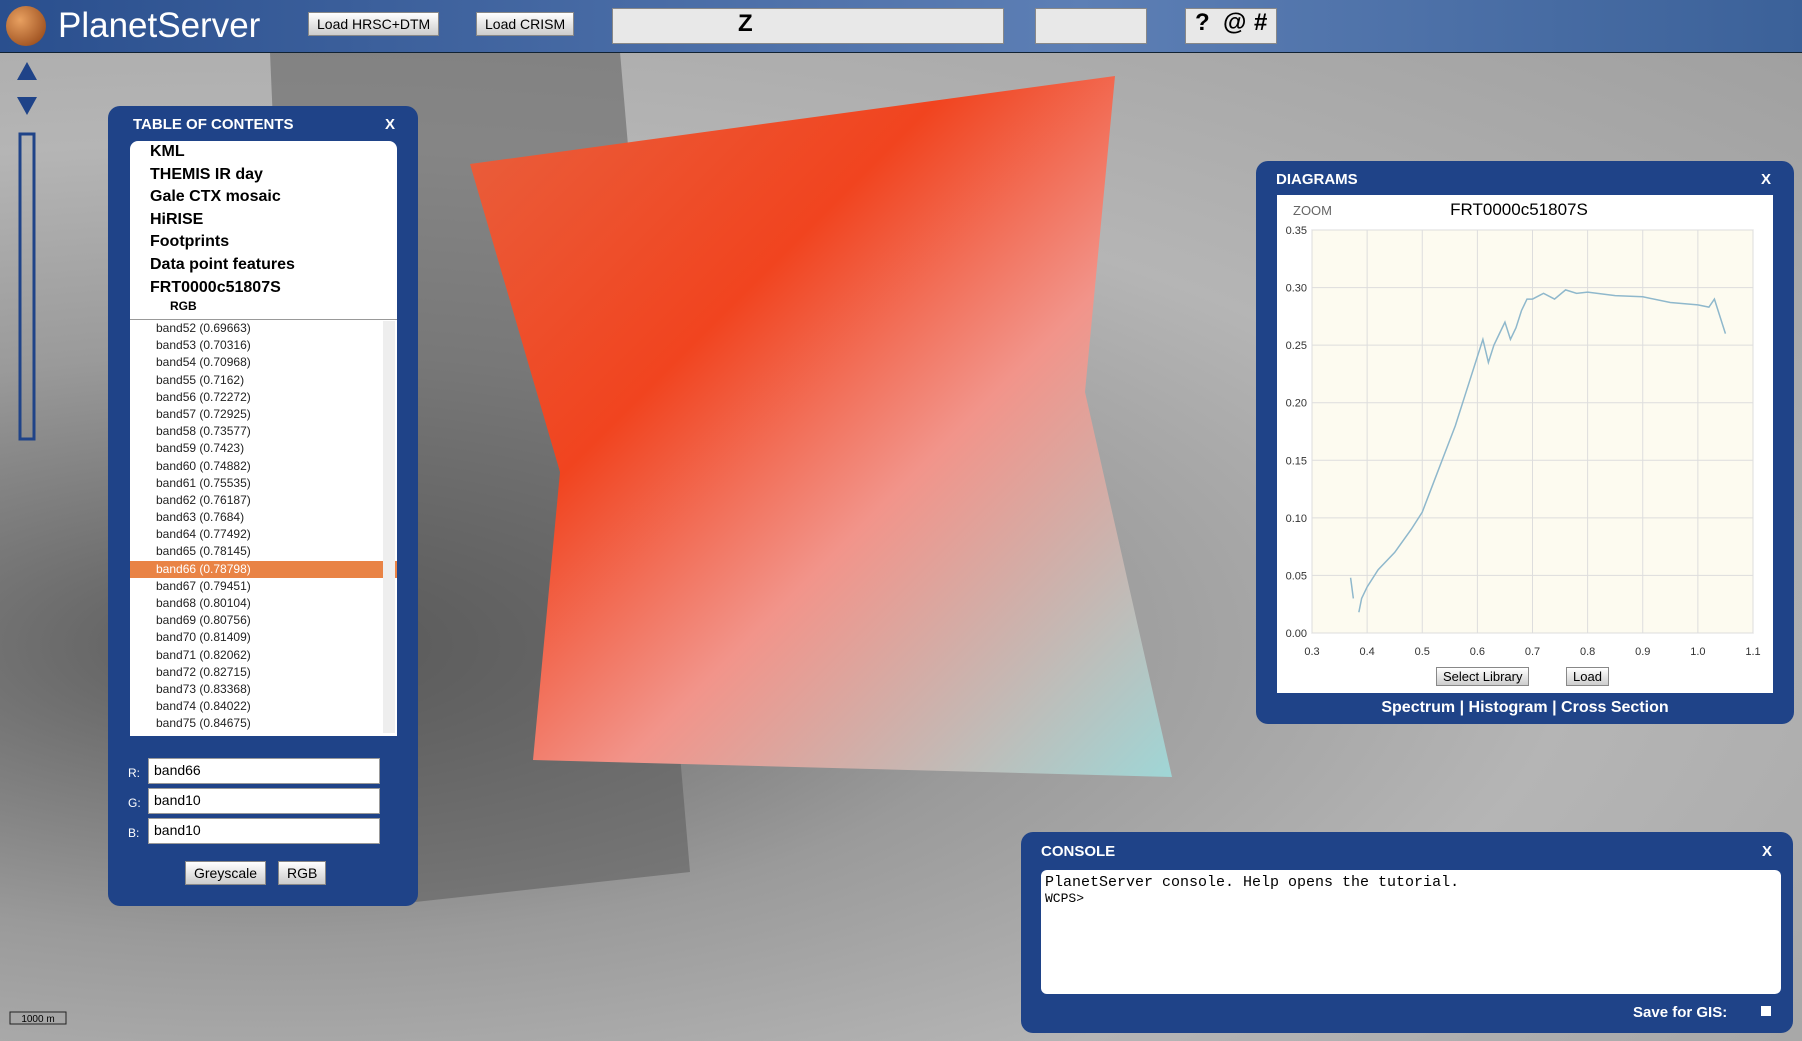  I want to click on tool: Z, so click(745, 23).